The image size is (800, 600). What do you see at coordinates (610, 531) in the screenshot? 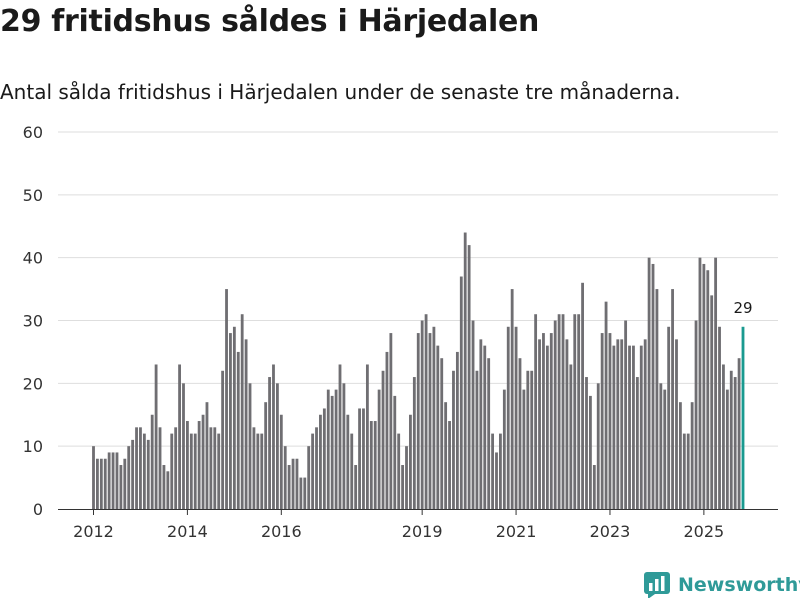
I see `x-tick-label: 2023` at bounding box center [610, 531].